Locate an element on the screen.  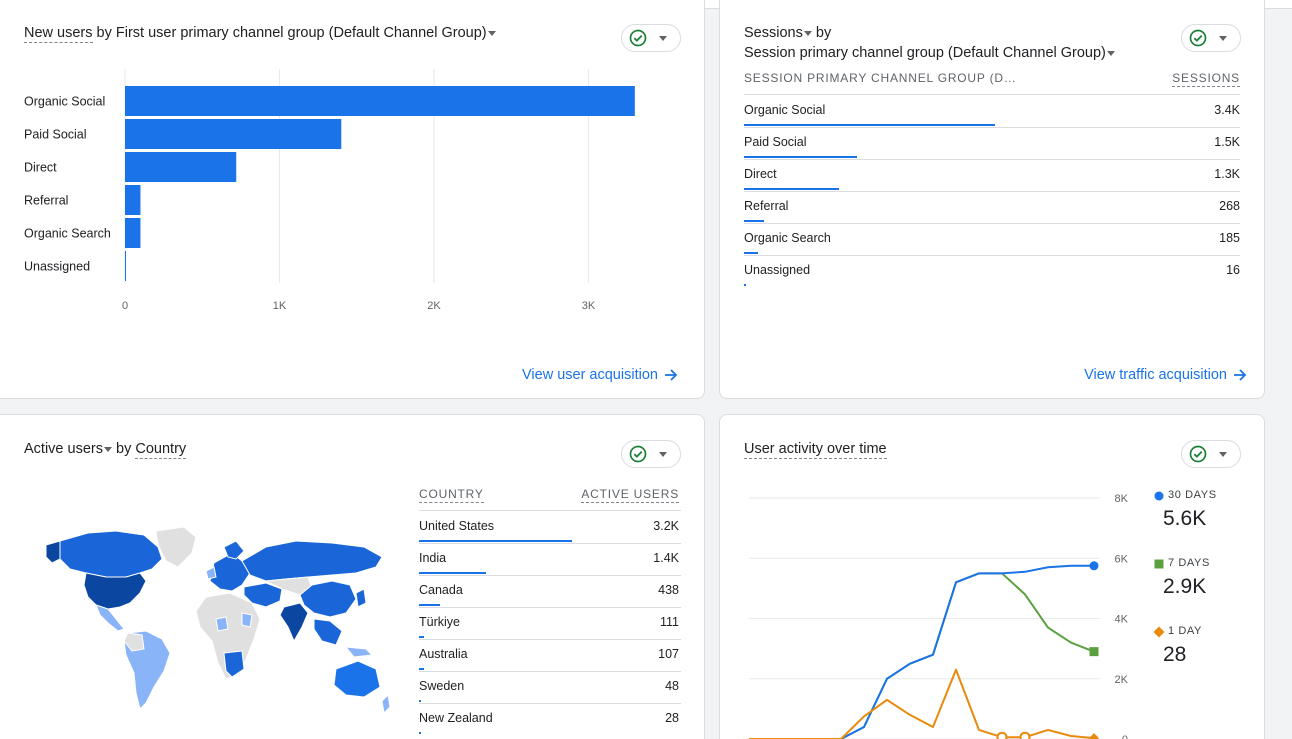
map-region-united-states is located at coordinates (115, 591).